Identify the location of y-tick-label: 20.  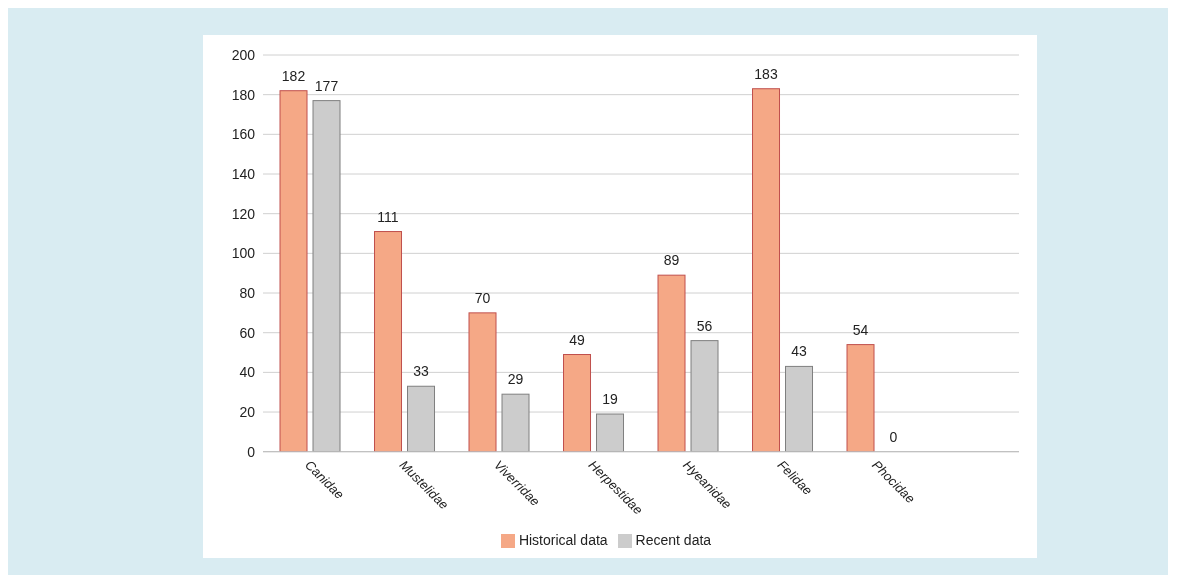
(247, 412).